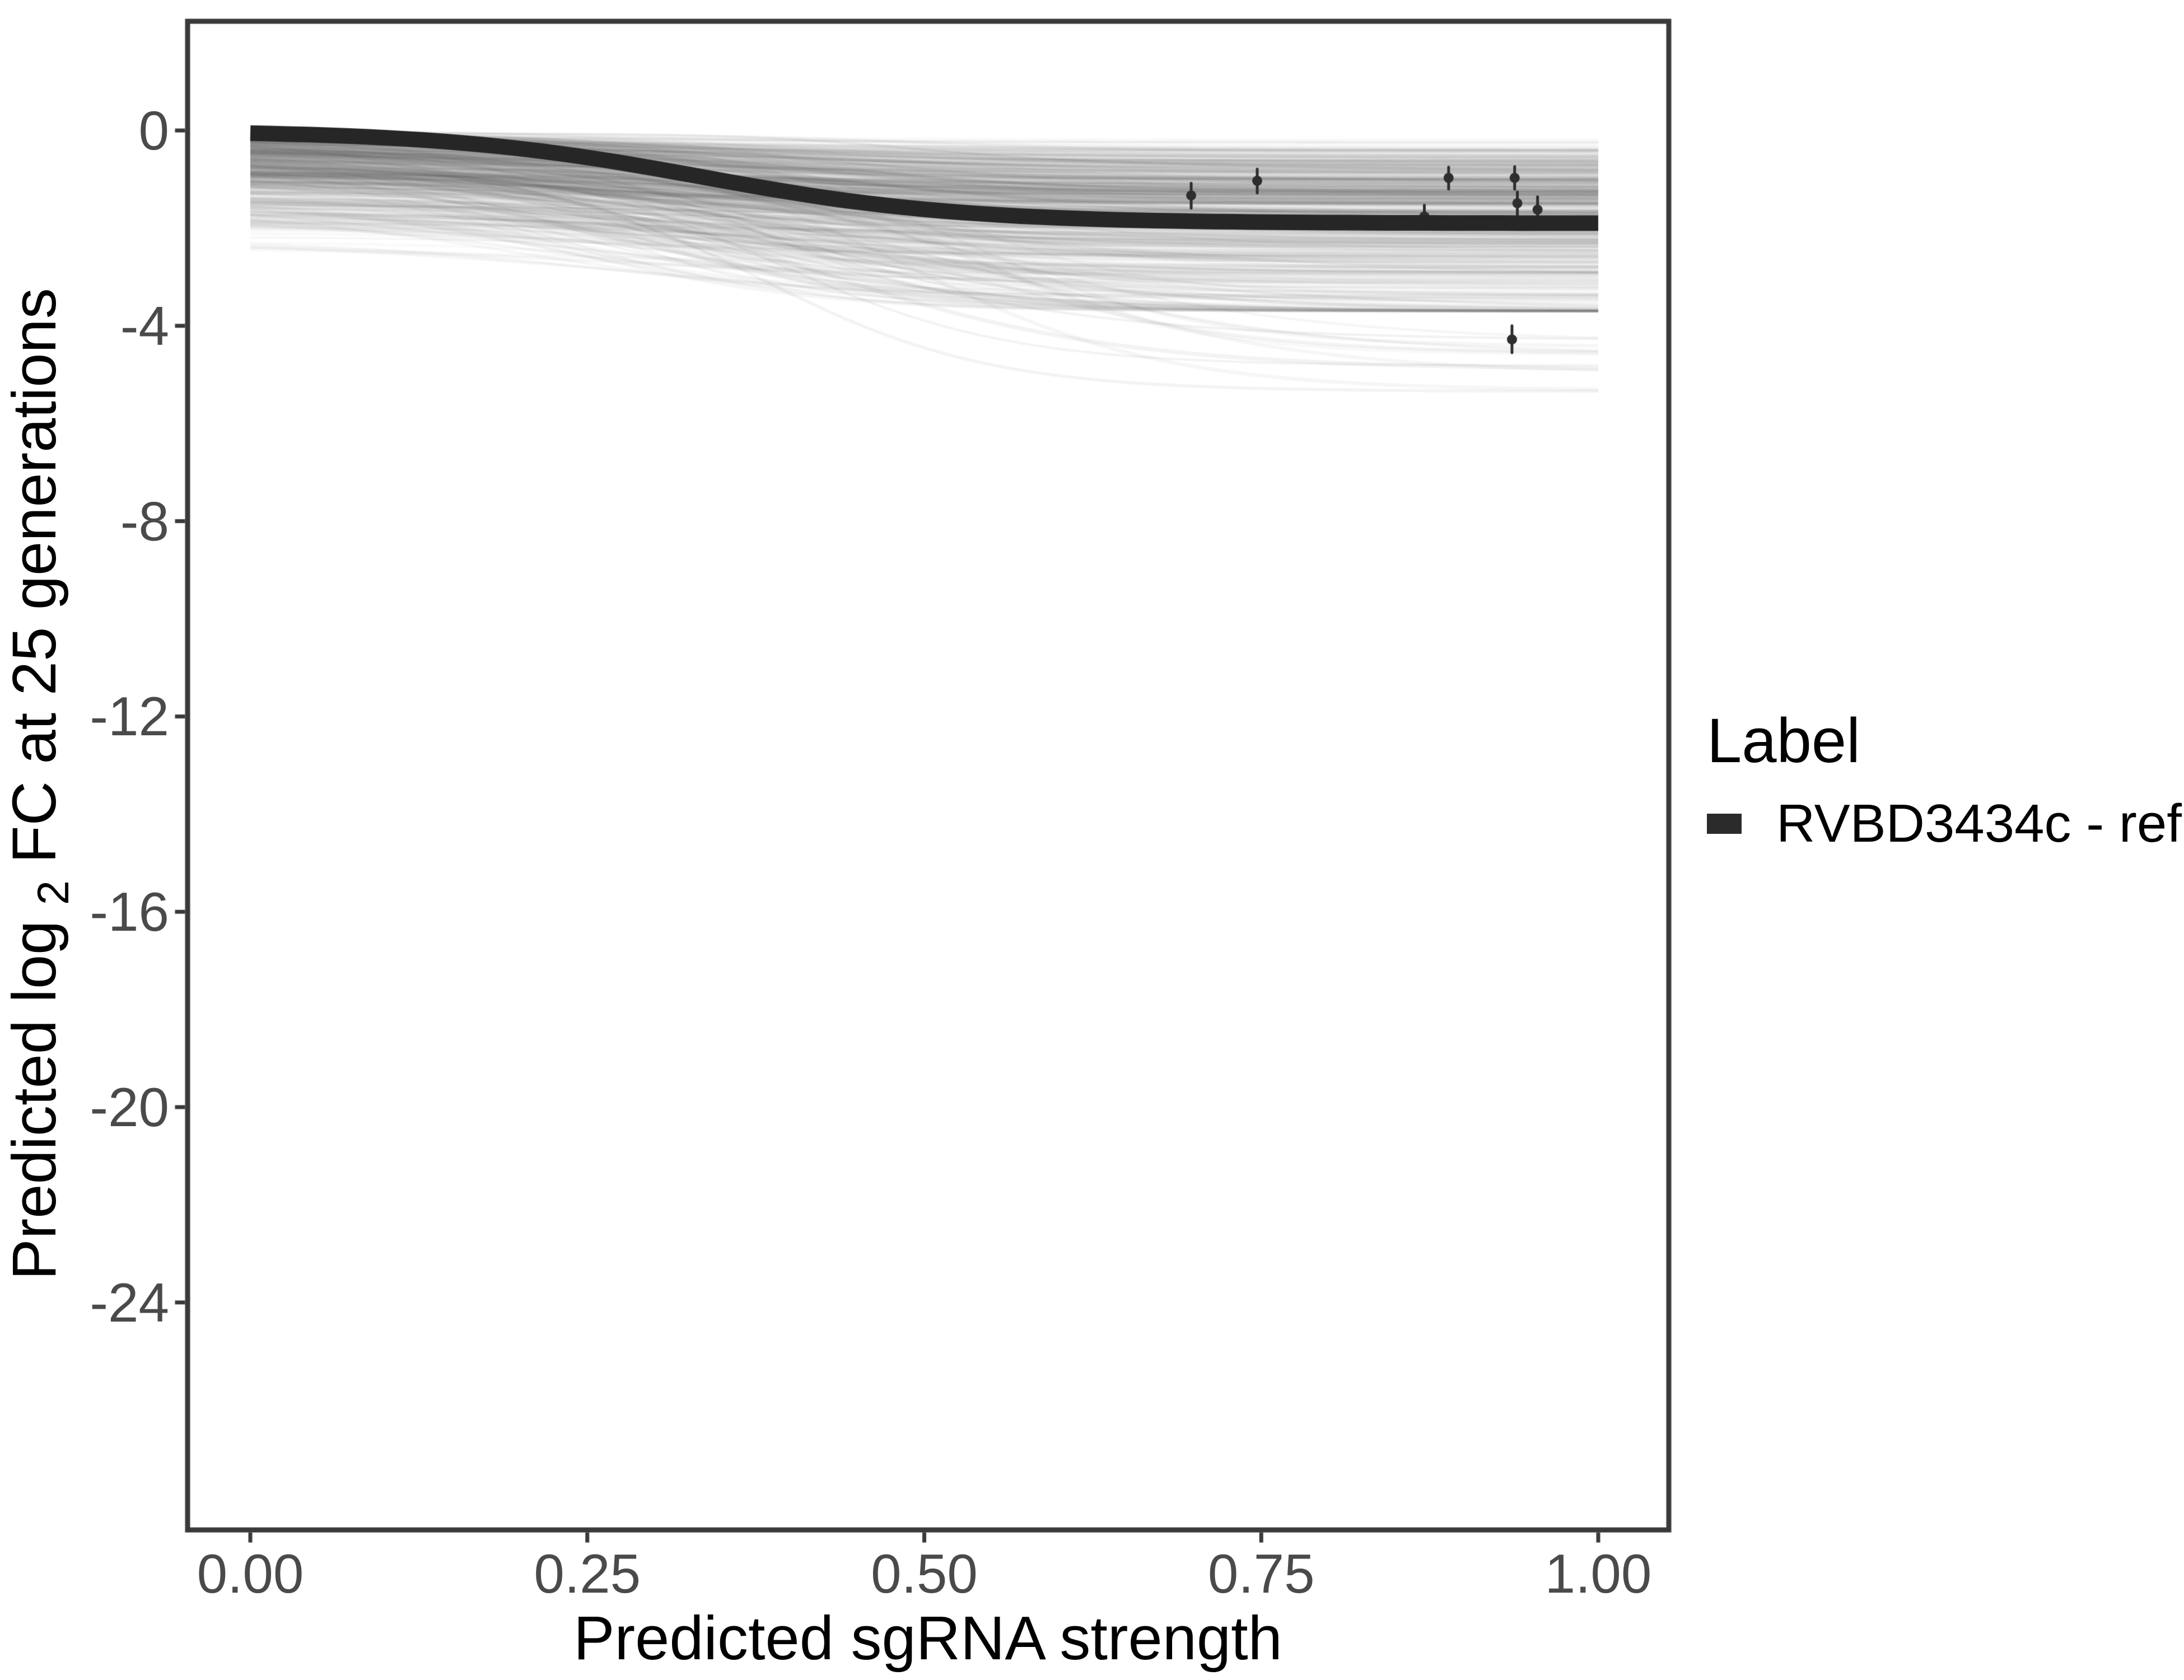 This screenshot has width=2184, height=1680. Describe the element at coordinates (35, 1100) in the screenshot. I see `y-axis-title-prefix: Predicted log` at that location.